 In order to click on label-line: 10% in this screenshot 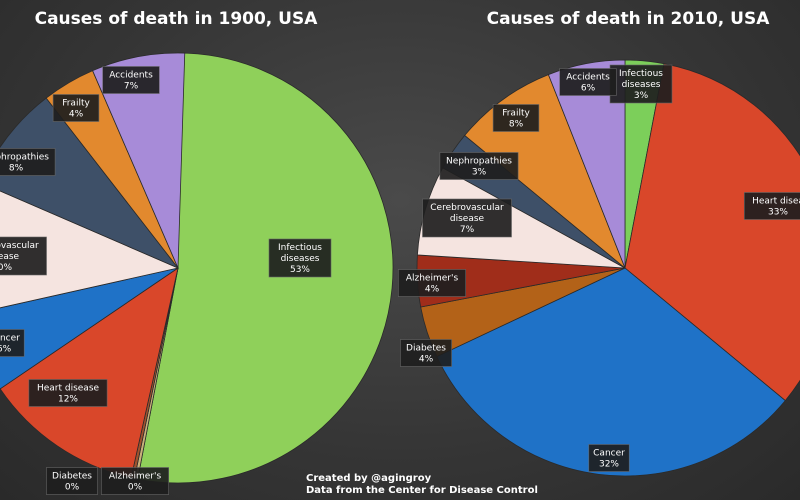, I will do `click(6, 268)`.